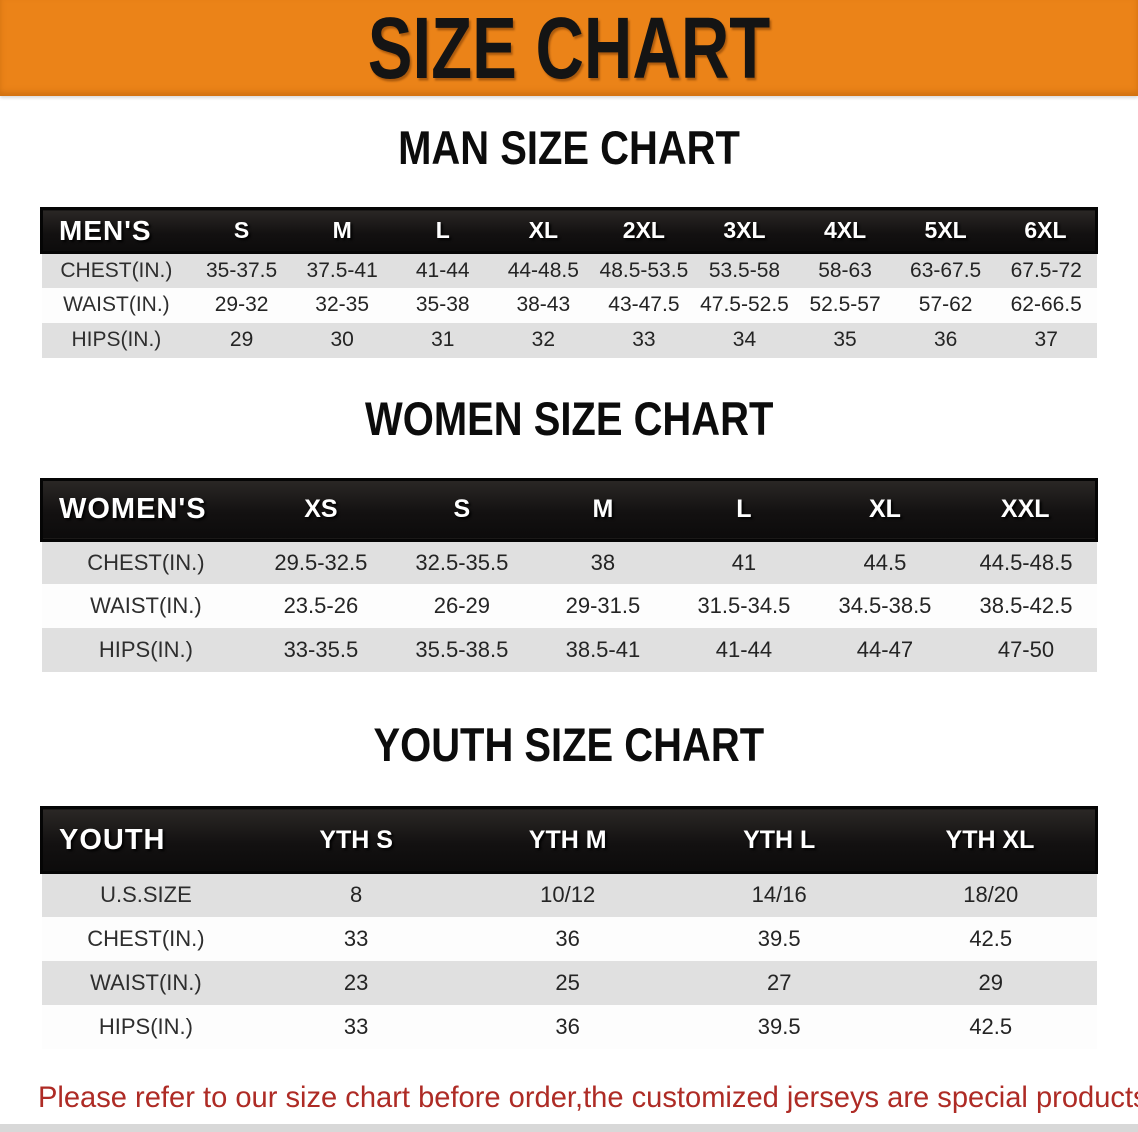  Describe the element at coordinates (845, 340) in the screenshot. I see `men-cell-value: 35` at that location.